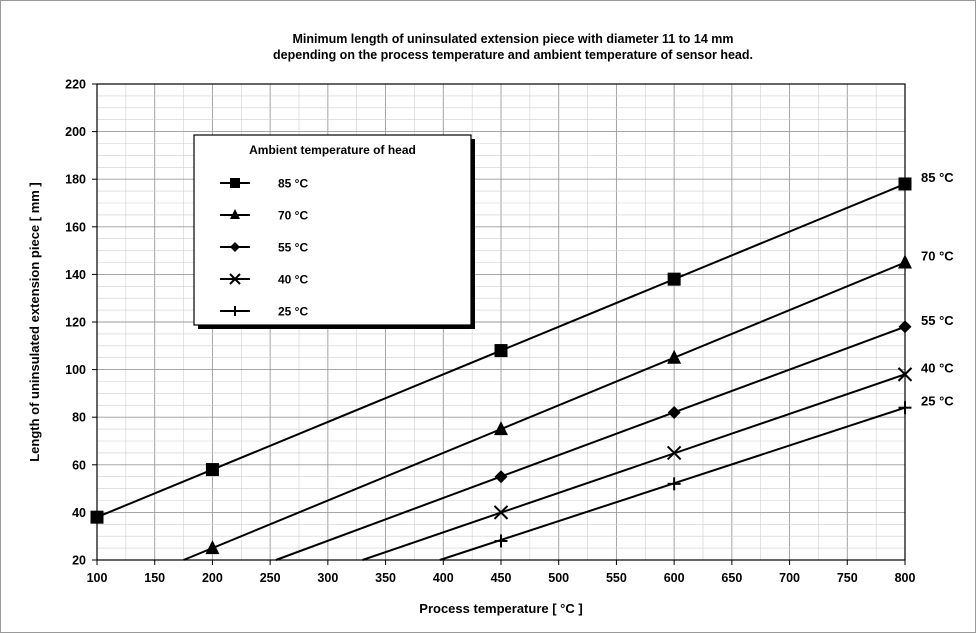  Describe the element at coordinates (75, 370) in the screenshot. I see `y-tick-label: 100` at that location.